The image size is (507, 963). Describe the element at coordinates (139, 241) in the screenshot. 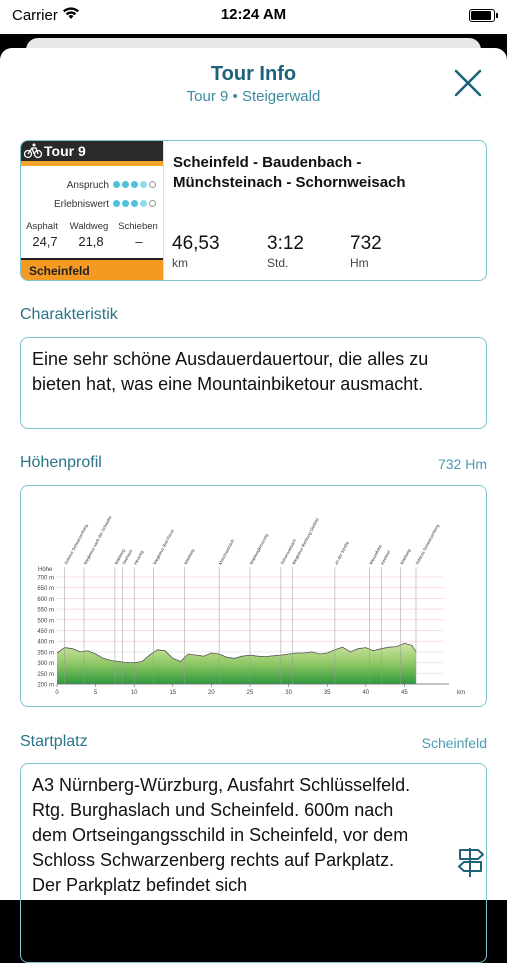

I see `schieben-value: –` at that location.